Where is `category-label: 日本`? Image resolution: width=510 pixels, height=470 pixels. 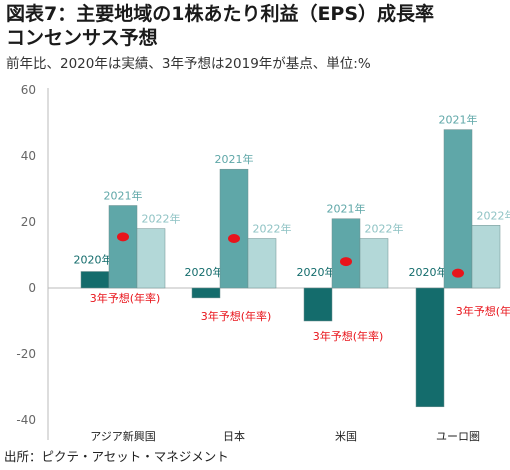 category-label: 日本 is located at coordinates (234, 436).